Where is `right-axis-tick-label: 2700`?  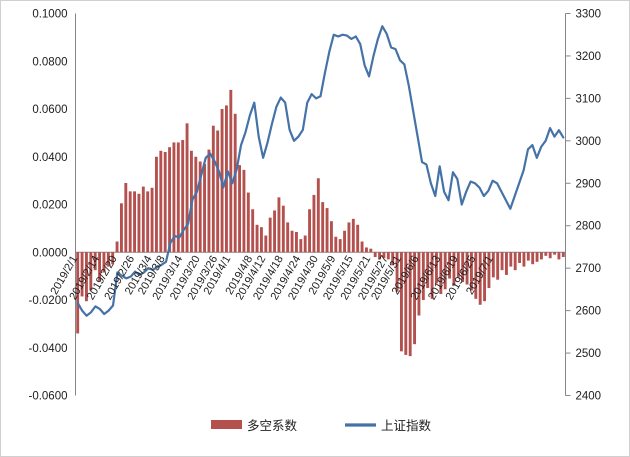
right-axis-tick-label: 2700 is located at coordinates (589, 269).